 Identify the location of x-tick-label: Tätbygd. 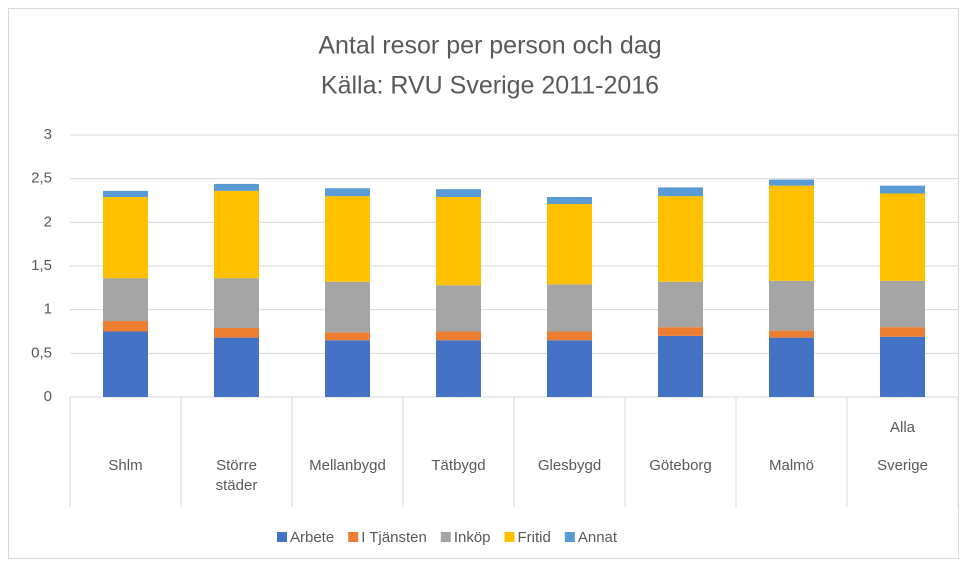
(458, 465).